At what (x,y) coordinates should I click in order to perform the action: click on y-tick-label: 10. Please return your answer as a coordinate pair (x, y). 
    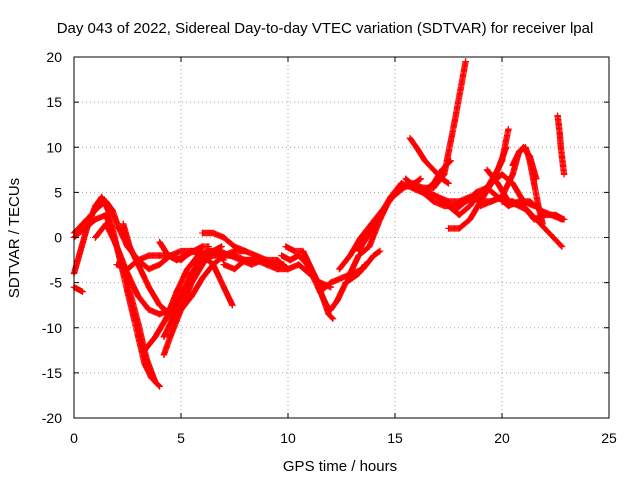
    Looking at the image, I should click on (54, 147).